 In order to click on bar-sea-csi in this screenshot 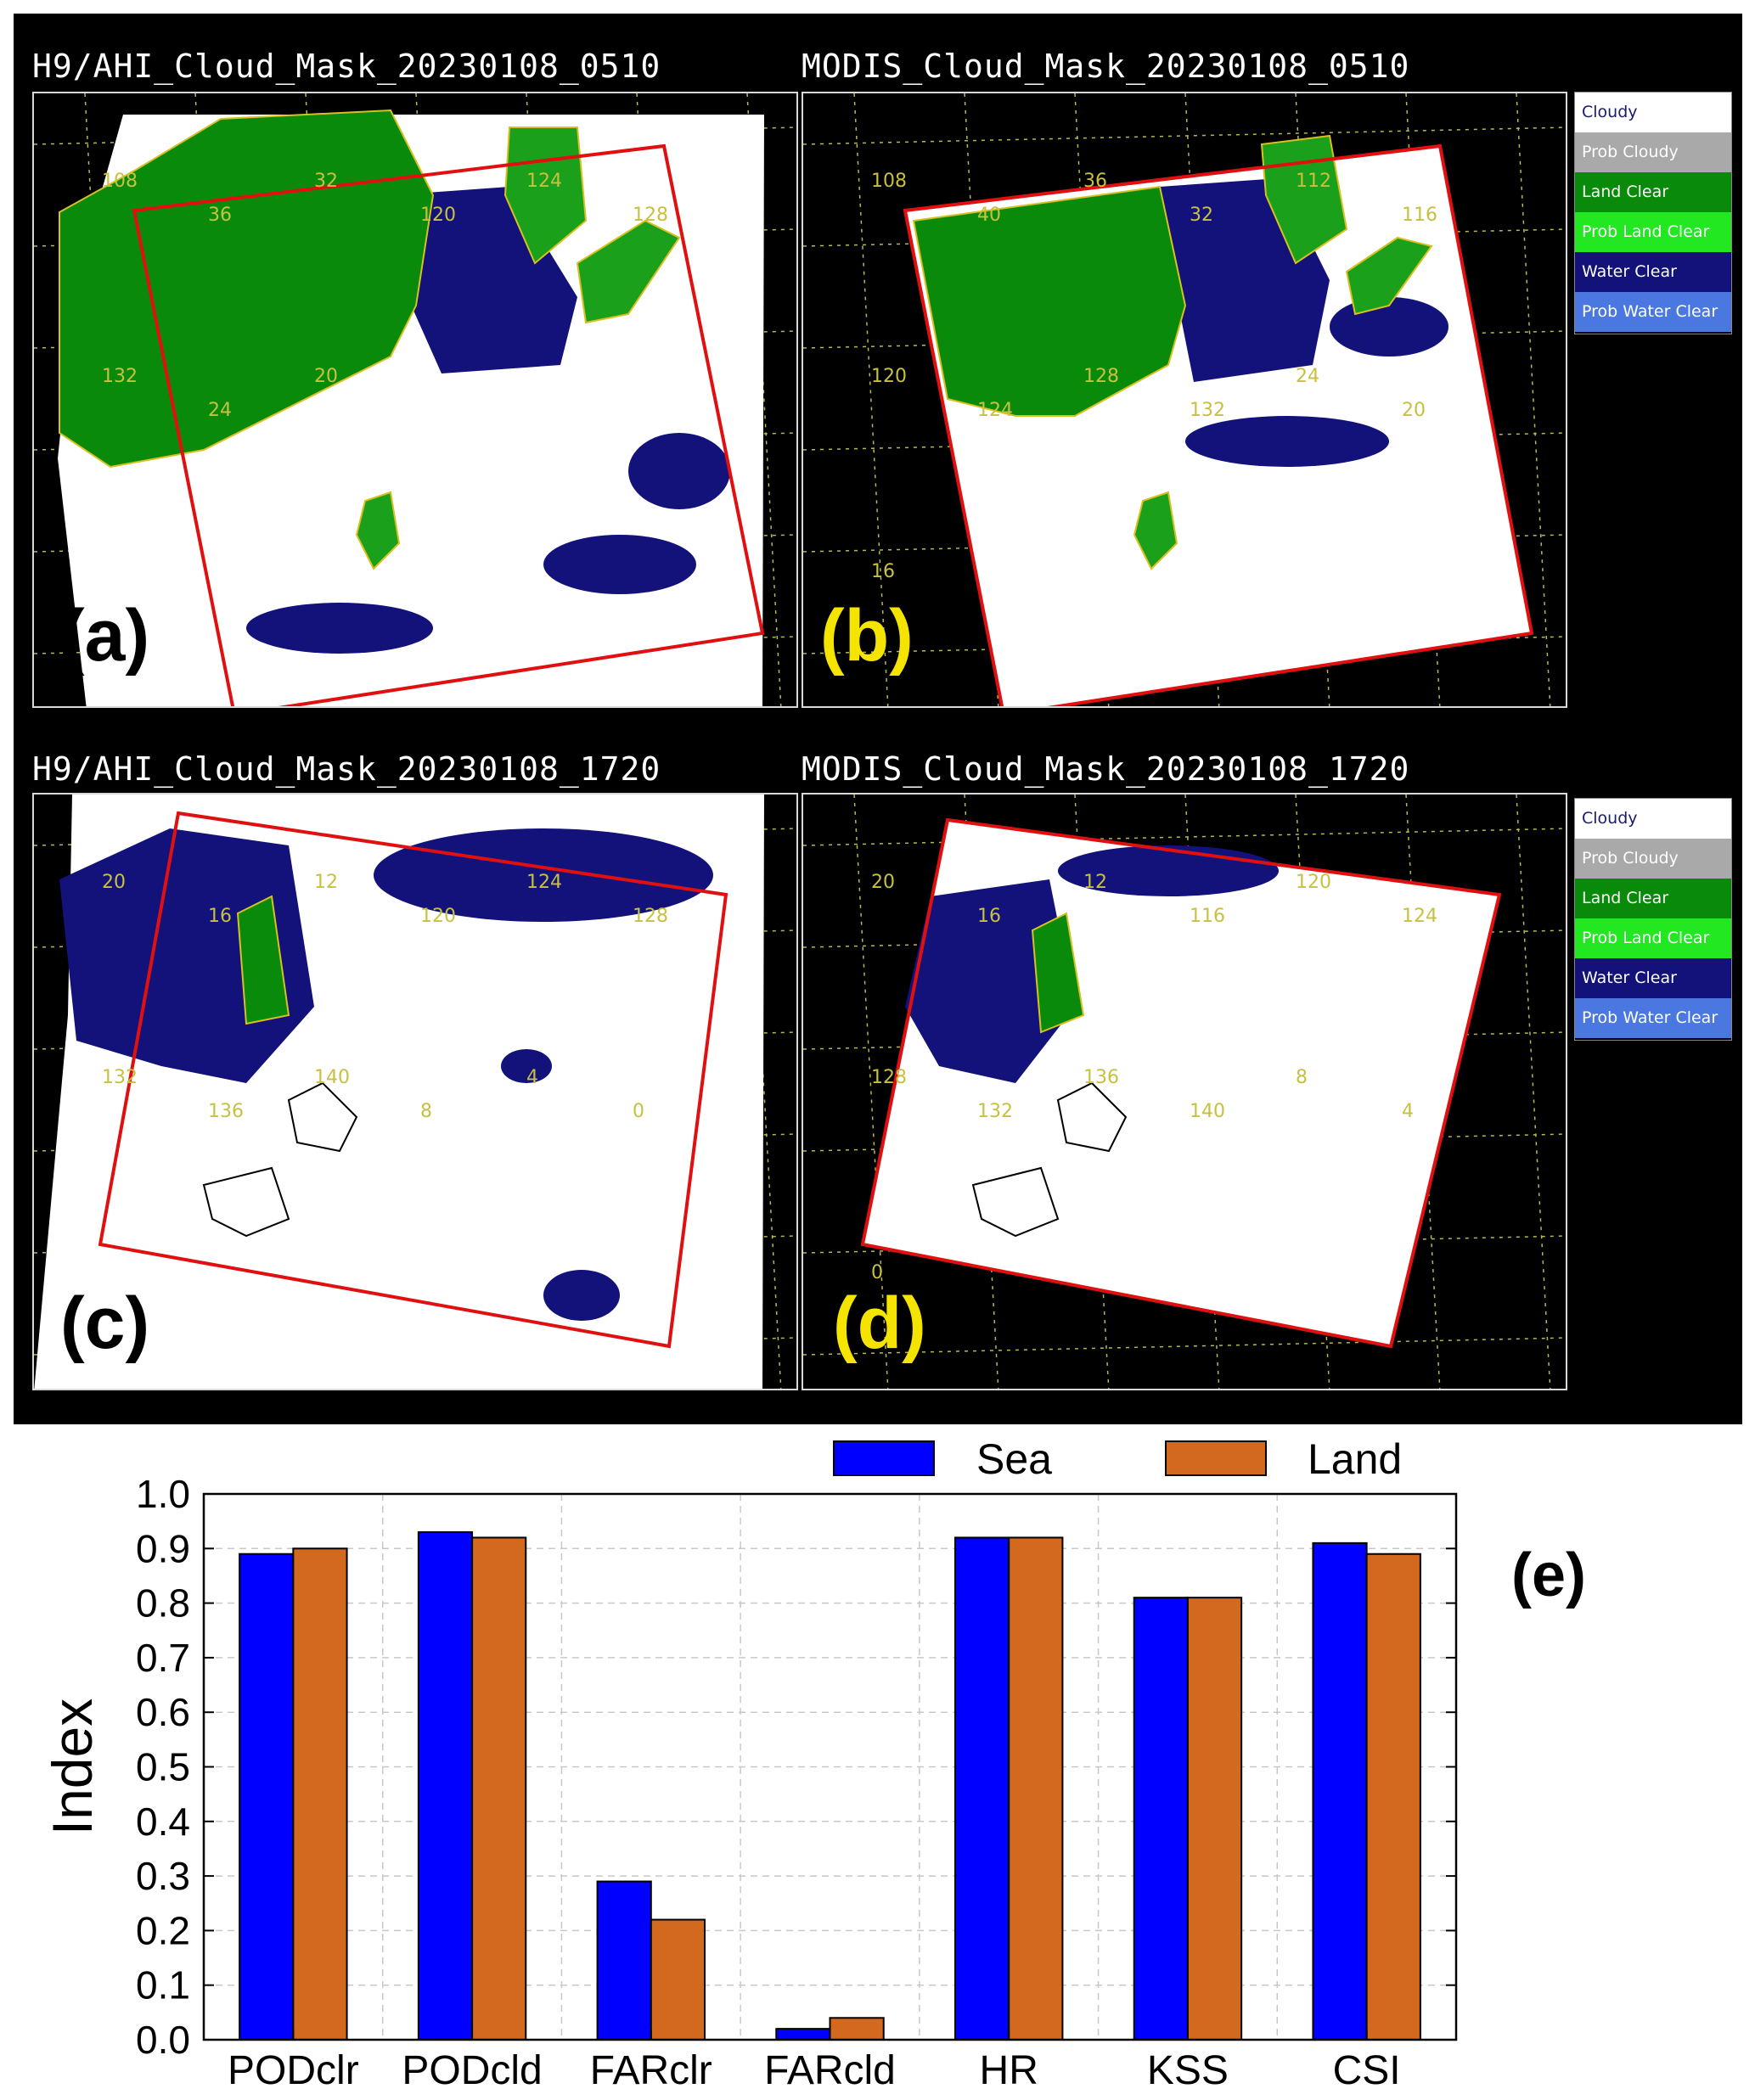, I will do `click(1340, 1791)`.